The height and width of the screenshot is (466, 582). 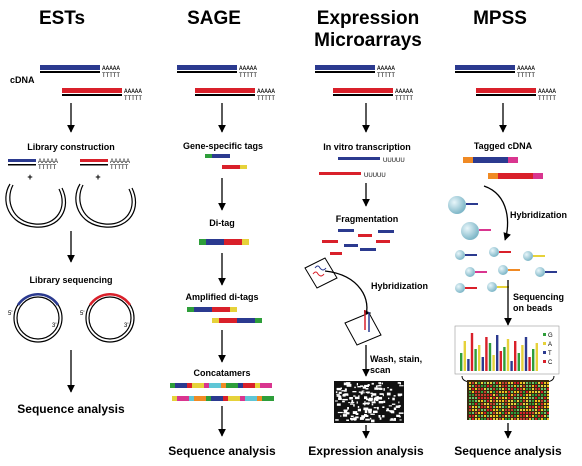 I want to click on five-prime-label: 5', so click(x=82, y=314).